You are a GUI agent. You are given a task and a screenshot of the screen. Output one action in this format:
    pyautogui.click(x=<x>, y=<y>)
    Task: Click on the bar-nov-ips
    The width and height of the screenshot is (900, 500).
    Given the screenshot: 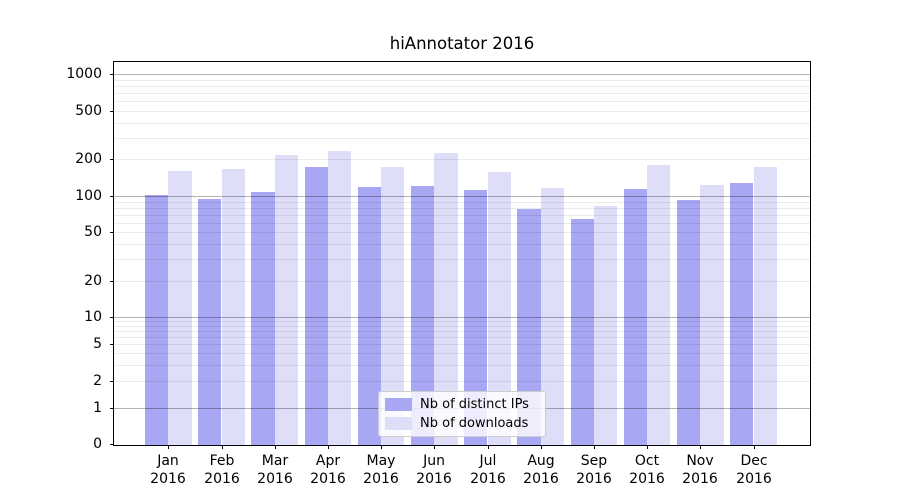 What is the action you would take?
    pyautogui.click(x=688, y=322)
    